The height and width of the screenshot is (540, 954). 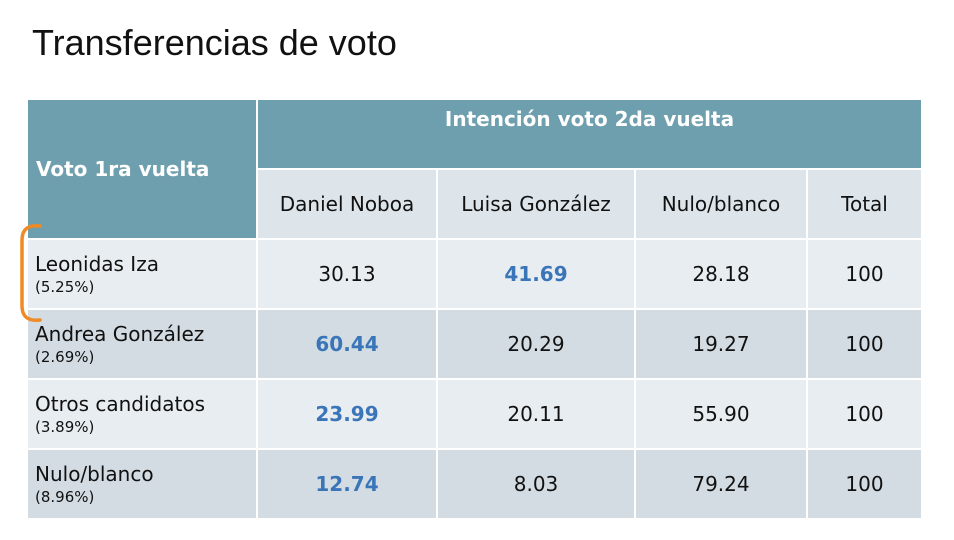 What do you see at coordinates (721, 344) in the screenshot?
I see `table-cell: 19.27` at bounding box center [721, 344].